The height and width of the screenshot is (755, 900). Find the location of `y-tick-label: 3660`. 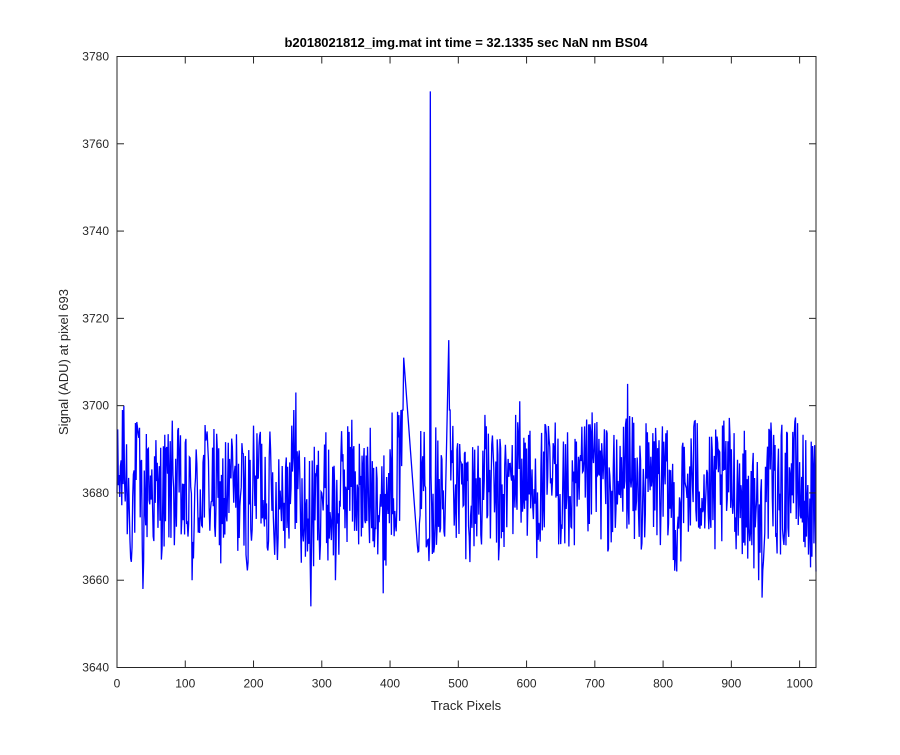

y-tick-label: 3660 is located at coordinates (95, 580).